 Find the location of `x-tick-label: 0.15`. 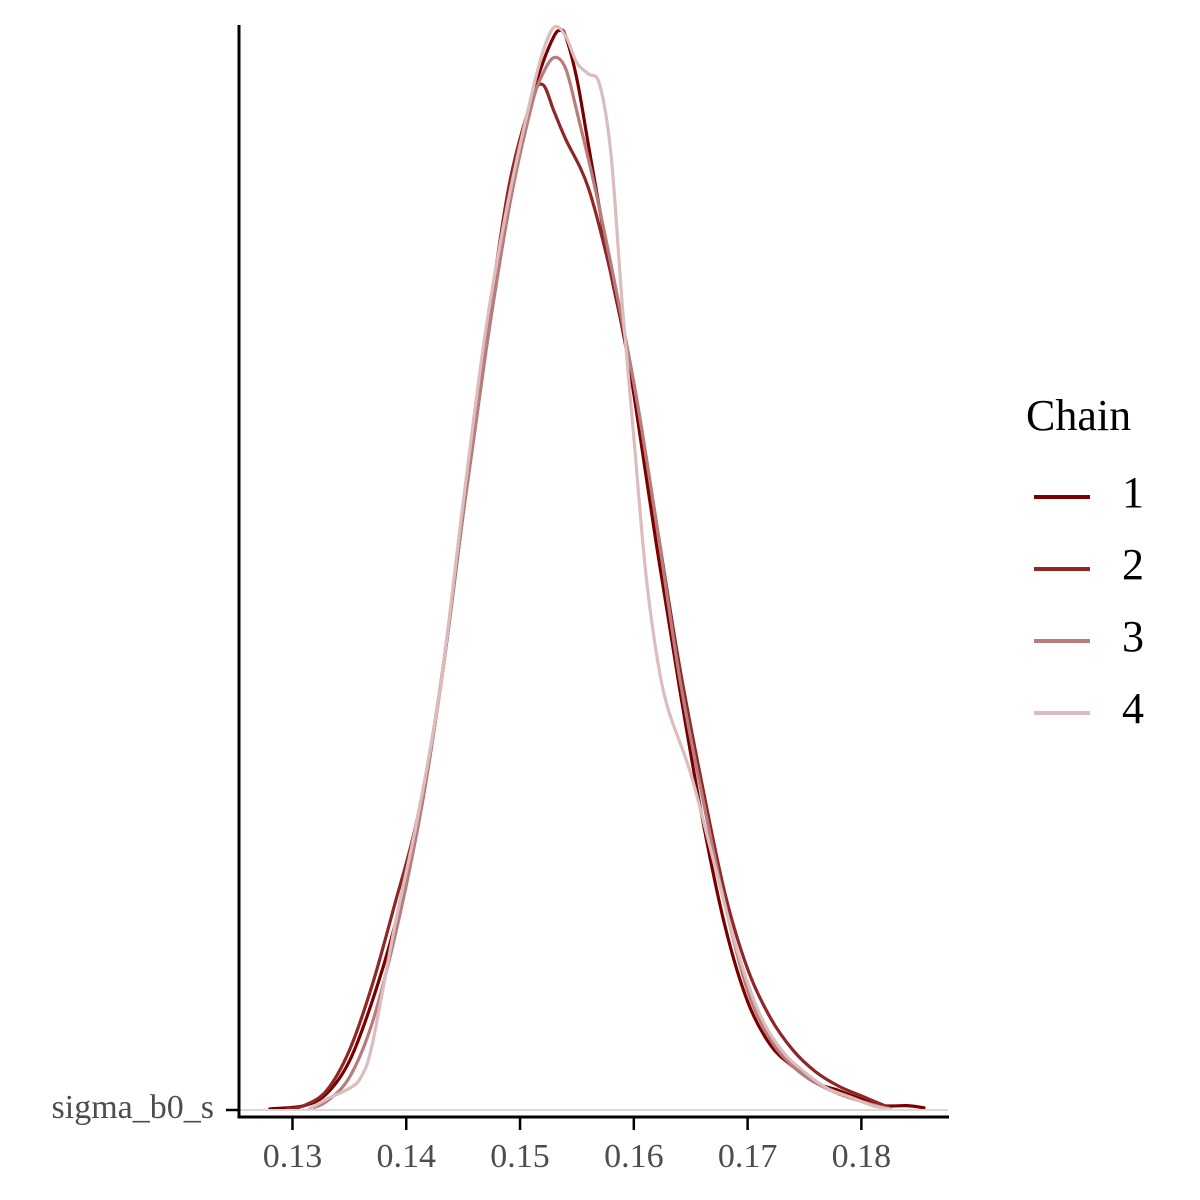

x-tick-label: 0.15 is located at coordinates (520, 1156).